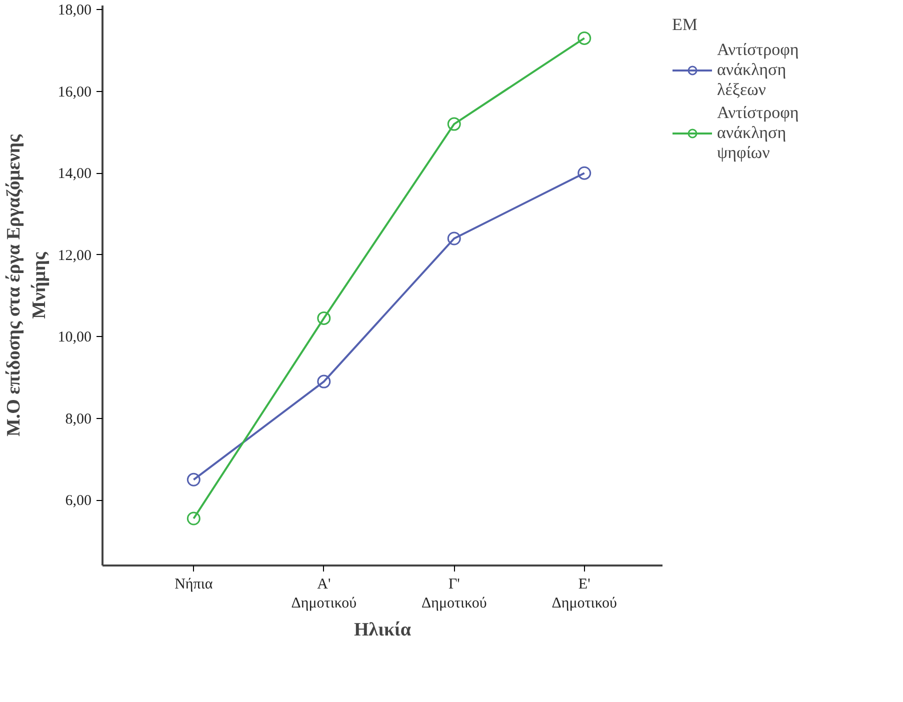 The height and width of the screenshot is (702, 903). Describe the element at coordinates (454, 594) in the screenshot. I see `x-tick-label: Γ' Δημοτικού` at that location.